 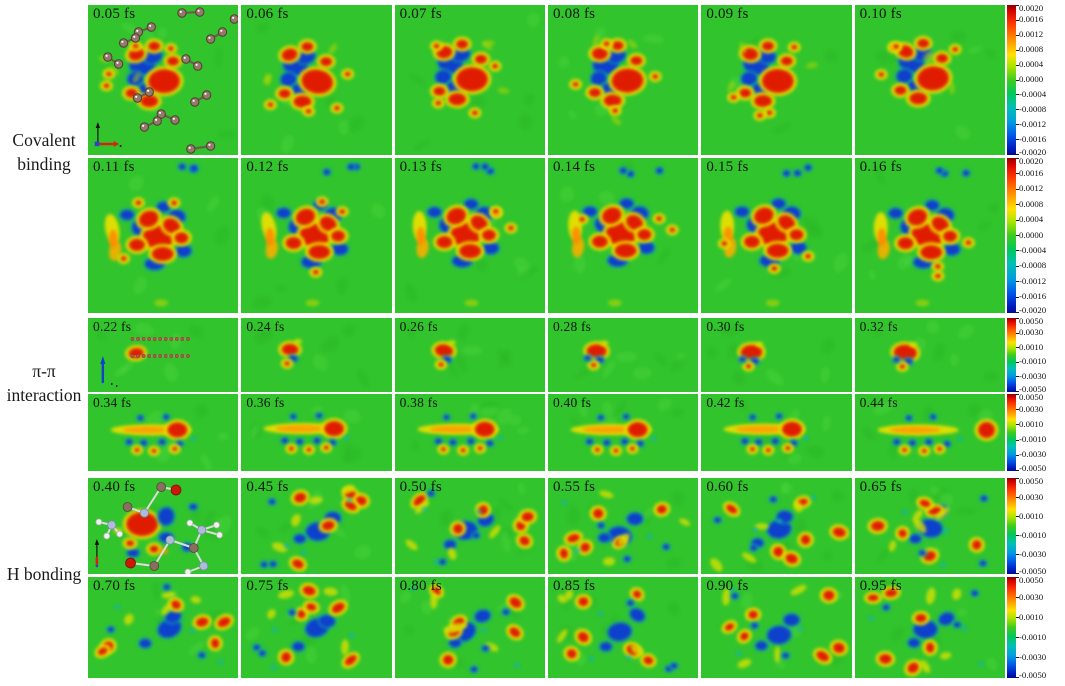 What do you see at coordinates (267, 586) in the screenshot?
I see `timestamp-label: 0.75 fs` at bounding box center [267, 586].